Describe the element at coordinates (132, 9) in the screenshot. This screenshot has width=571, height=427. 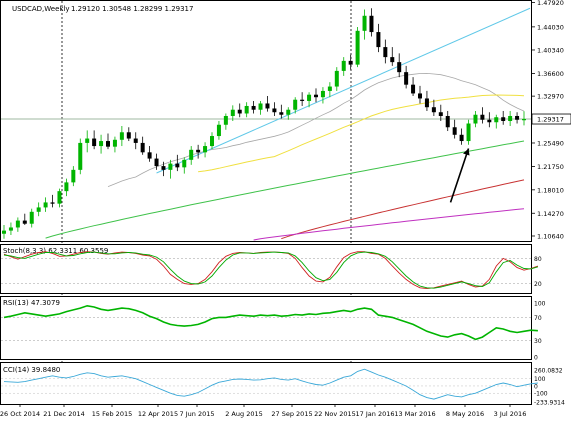
I see `main-chart-ohlc: 1.29120 1.30548 1.28299 1.29317` at that location.